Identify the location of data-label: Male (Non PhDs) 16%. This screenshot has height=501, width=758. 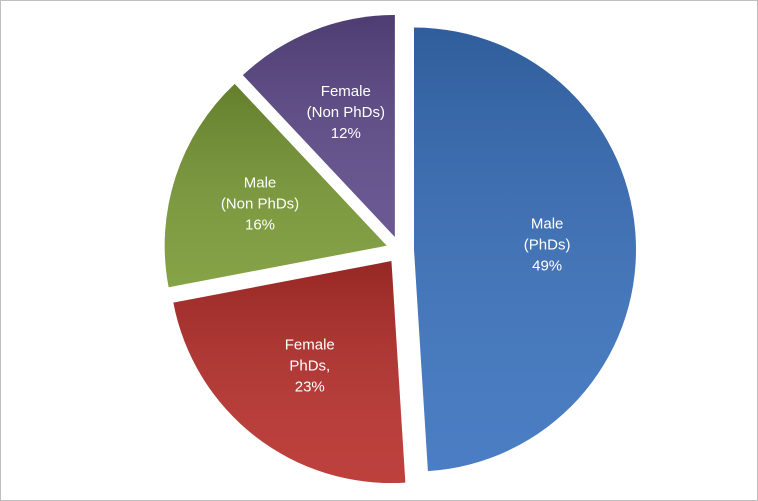
(260, 203).